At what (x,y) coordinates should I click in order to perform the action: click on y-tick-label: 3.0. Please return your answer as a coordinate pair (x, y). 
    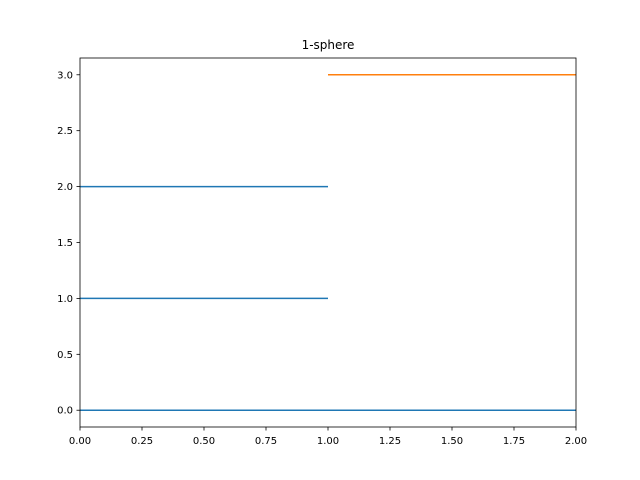
    Looking at the image, I should click on (65, 75).